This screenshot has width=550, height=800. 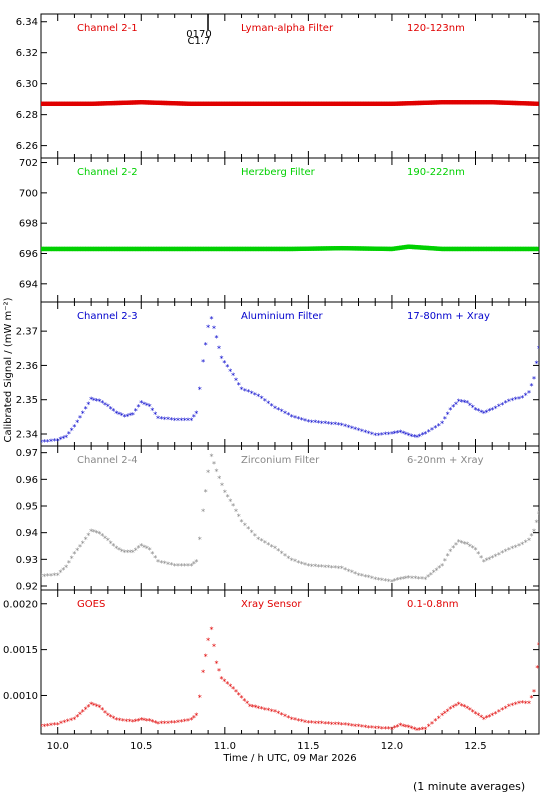 What do you see at coordinates (107, 460) in the screenshot?
I see `channel-label: Channel 2-4` at bounding box center [107, 460].